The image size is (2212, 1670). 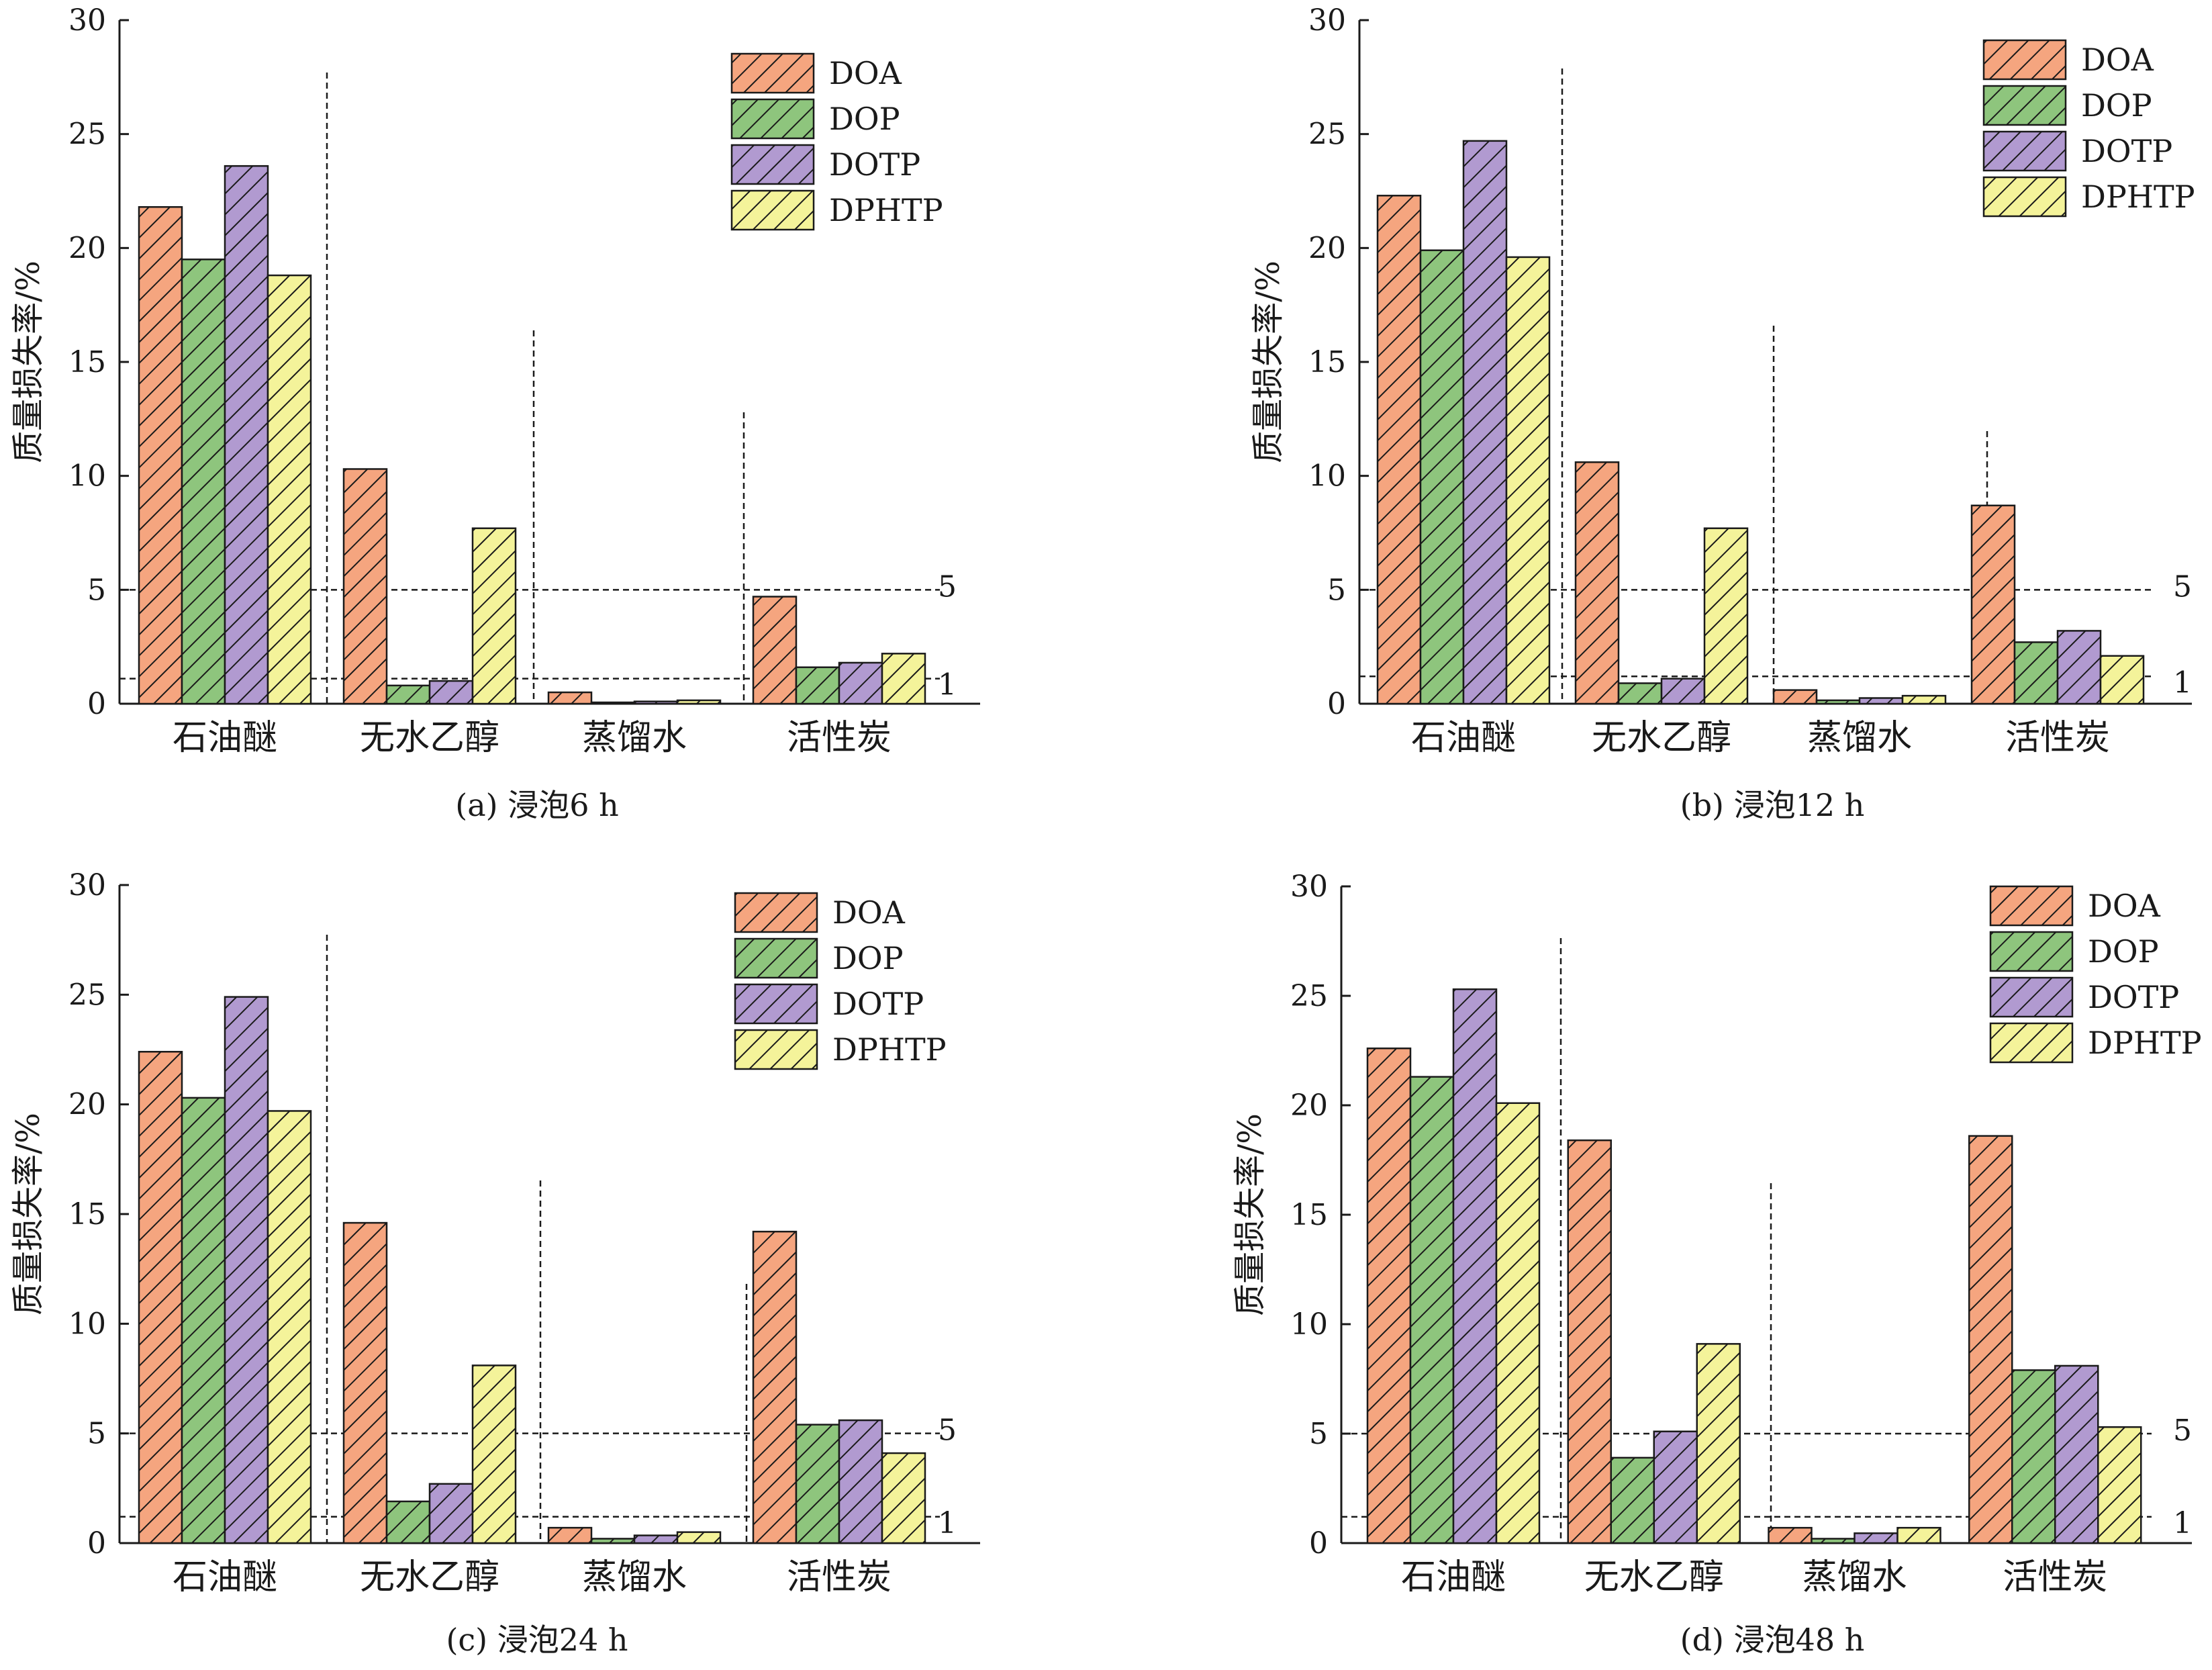 I want to click on category-label: 活性炭, so click(x=839, y=738).